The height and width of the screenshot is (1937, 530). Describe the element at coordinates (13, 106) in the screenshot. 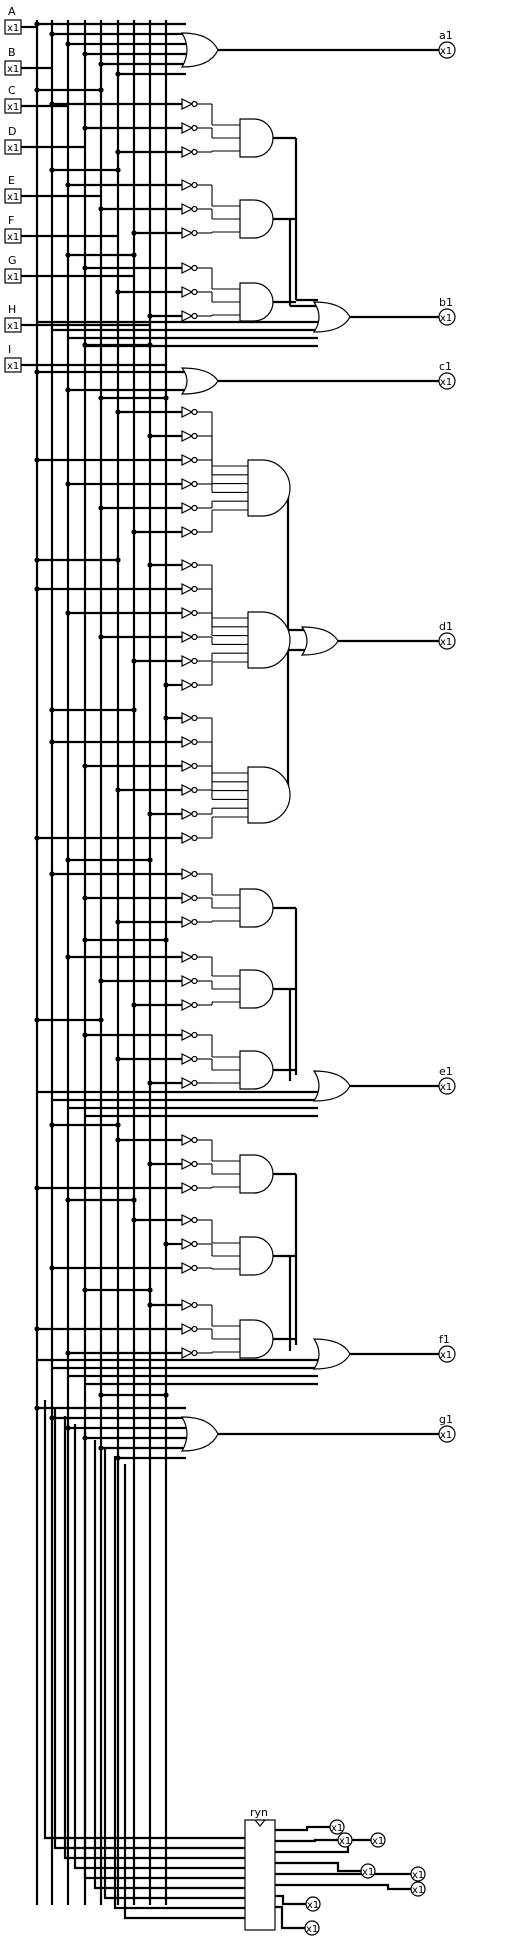

I see `input-pin-c` at that location.